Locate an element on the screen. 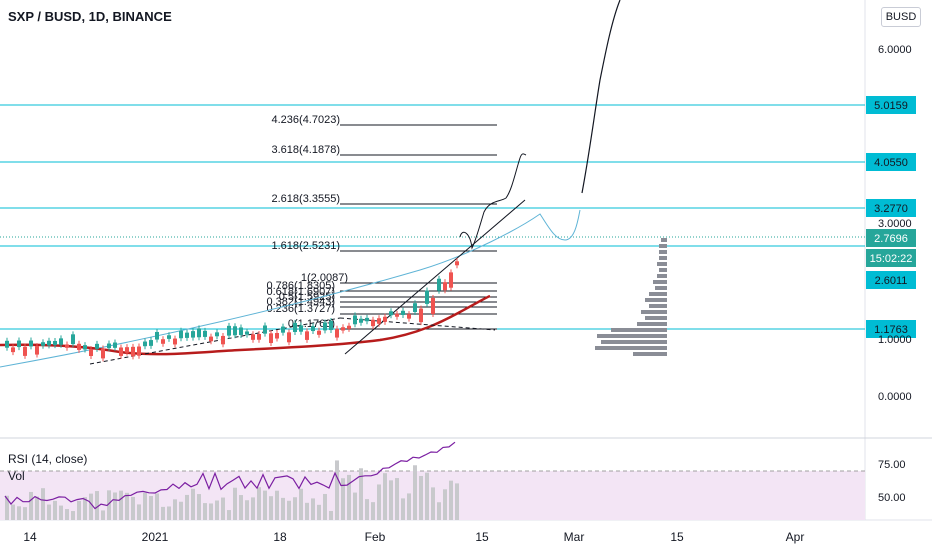 This screenshot has height=550, width=932. symbol-title: SXP / BUSD, 1D, BINANCE is located at coordinates (90, 16).